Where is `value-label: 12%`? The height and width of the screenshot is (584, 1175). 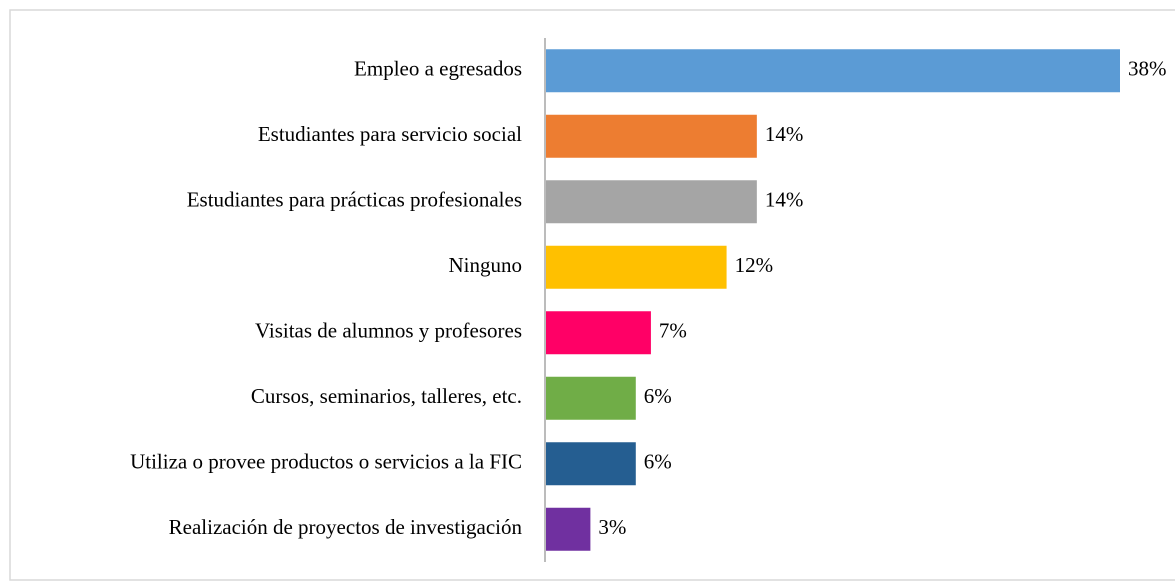
value-label: 12% is located at coordinates (754, 265).